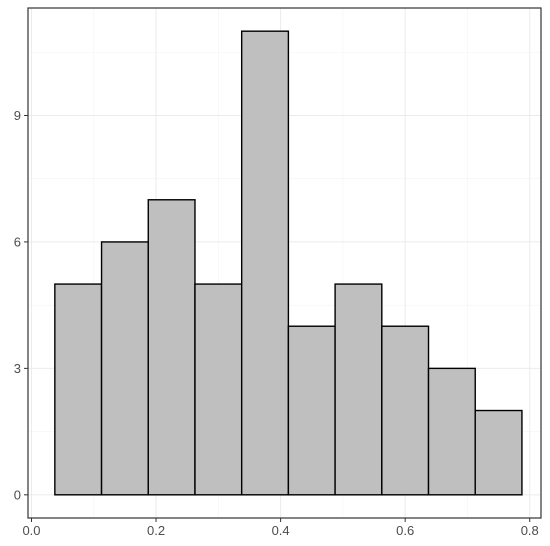 Image resolution: width=550 pixels, height=546 pixels. What do you see at coordinates (530, 530) in the screenshot?
I see `x-tick-label: 0.8` at bounding box center [530, 530].